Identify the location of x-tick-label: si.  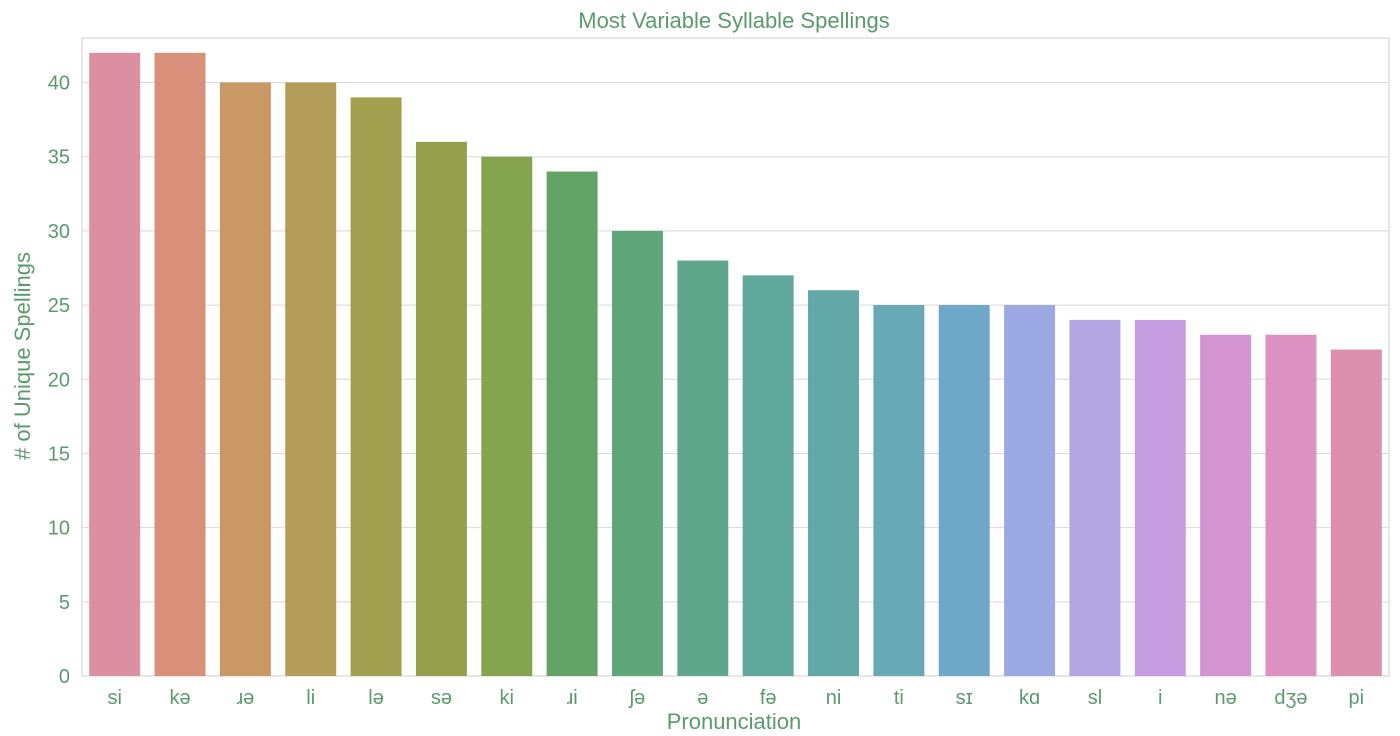
(114, 698).